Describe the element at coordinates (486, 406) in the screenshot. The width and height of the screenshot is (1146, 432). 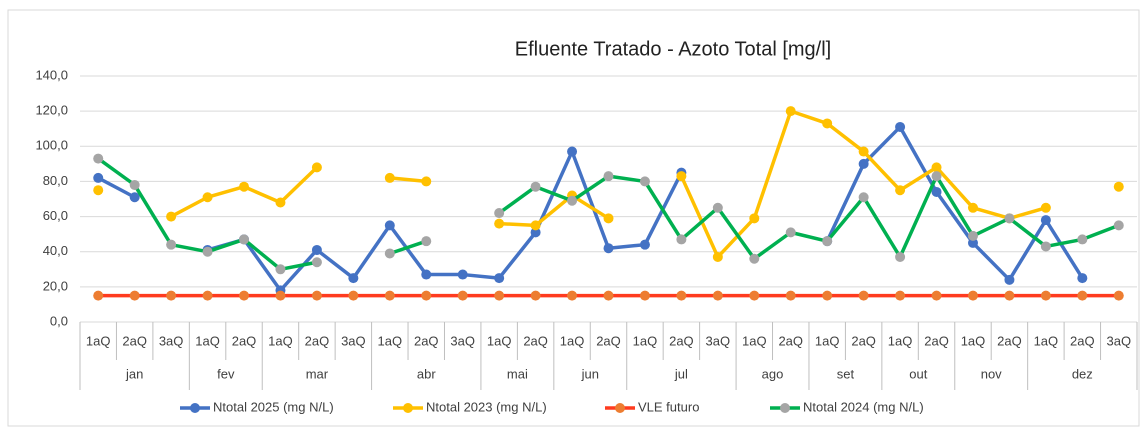
I see `legend-label: Ntotal 2023 (mg N/L)` at that location.